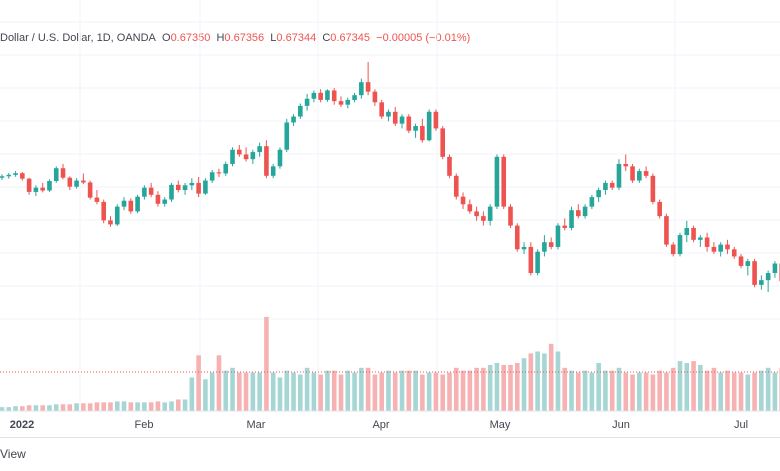  I want to click on close-label: C, so click(326, 38).